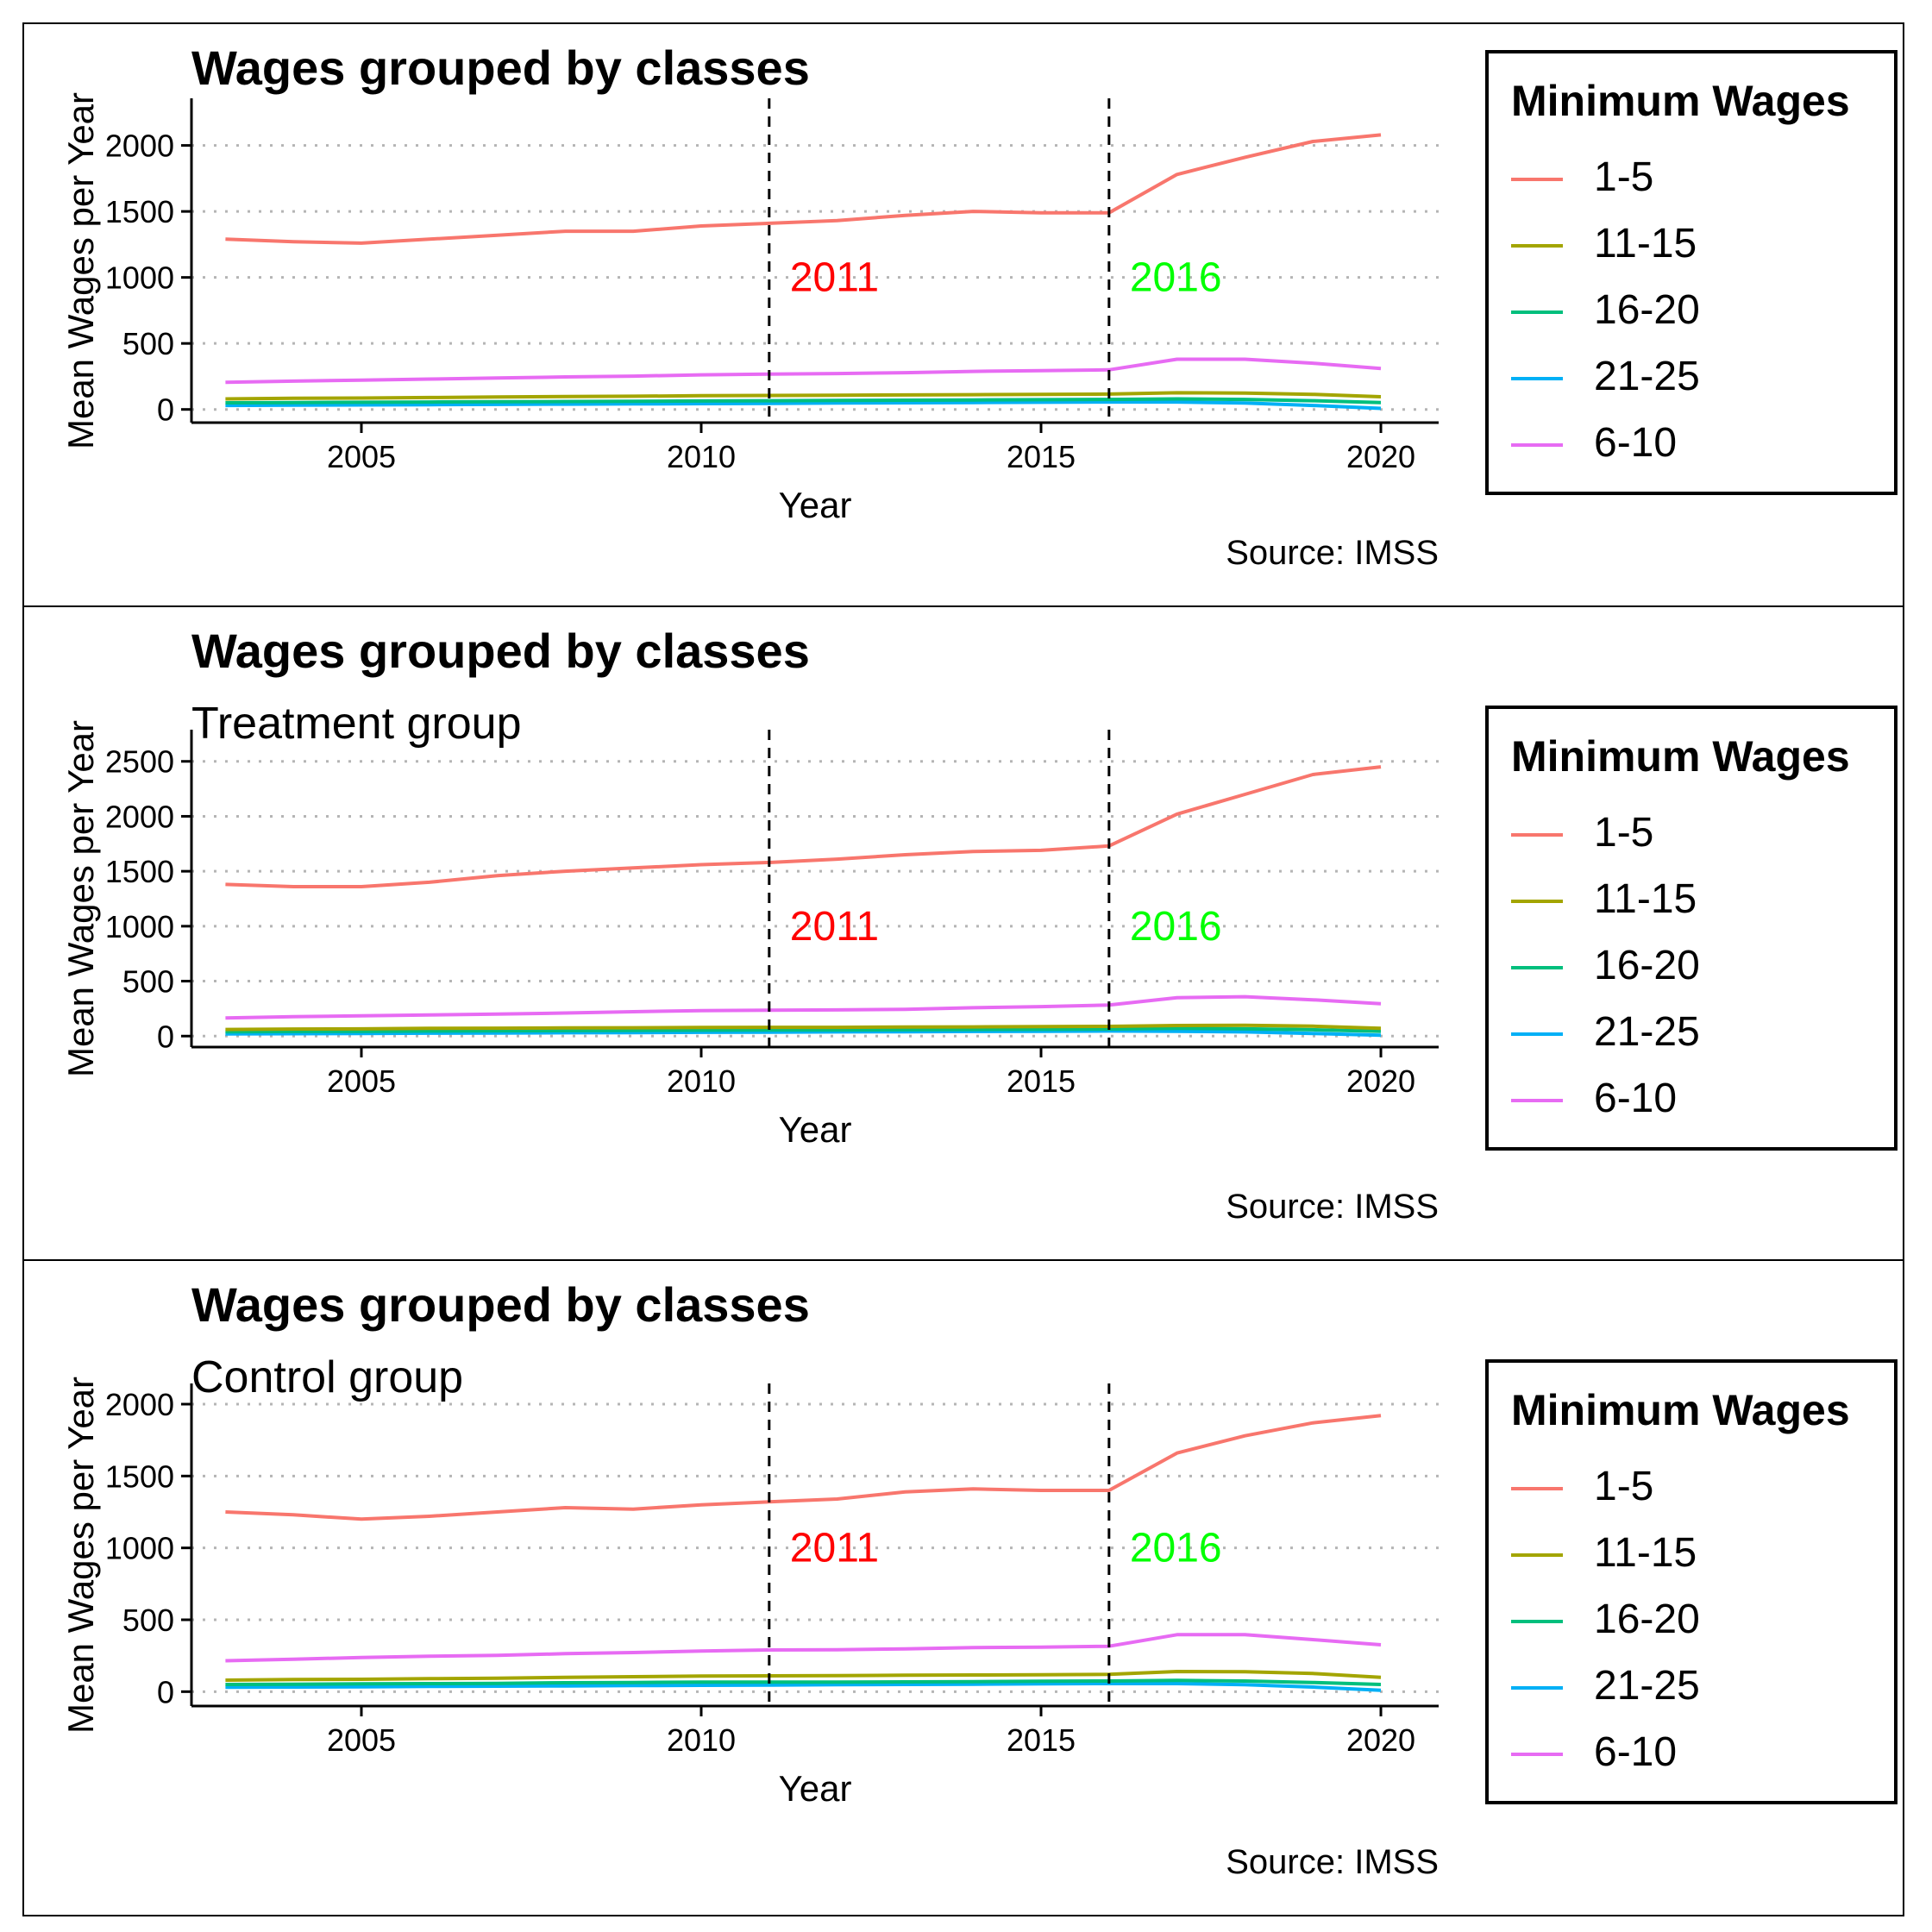  What do you see at coordinates (327, 1377) in the screenshot?
I see `chart-subtitle: Control group` at bounding box center [327, 1377].